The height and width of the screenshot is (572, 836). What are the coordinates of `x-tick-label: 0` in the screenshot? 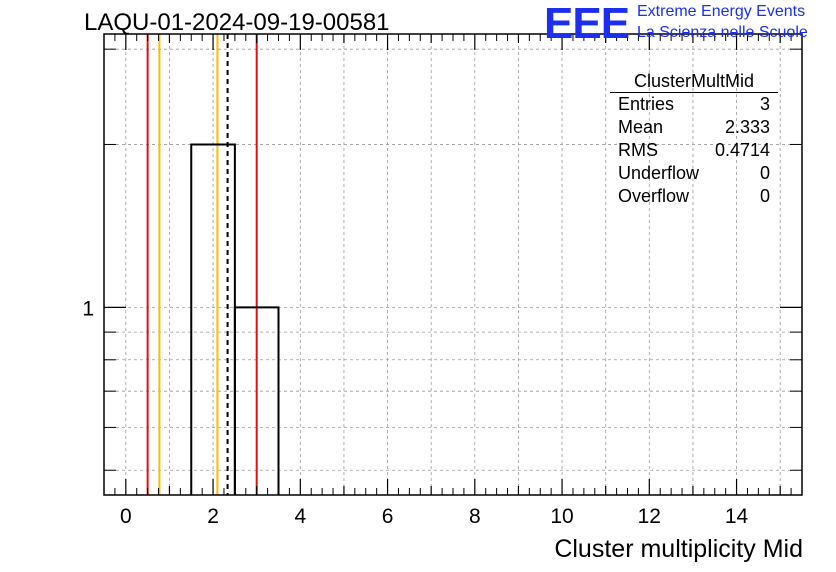 It's located at (126, 516).